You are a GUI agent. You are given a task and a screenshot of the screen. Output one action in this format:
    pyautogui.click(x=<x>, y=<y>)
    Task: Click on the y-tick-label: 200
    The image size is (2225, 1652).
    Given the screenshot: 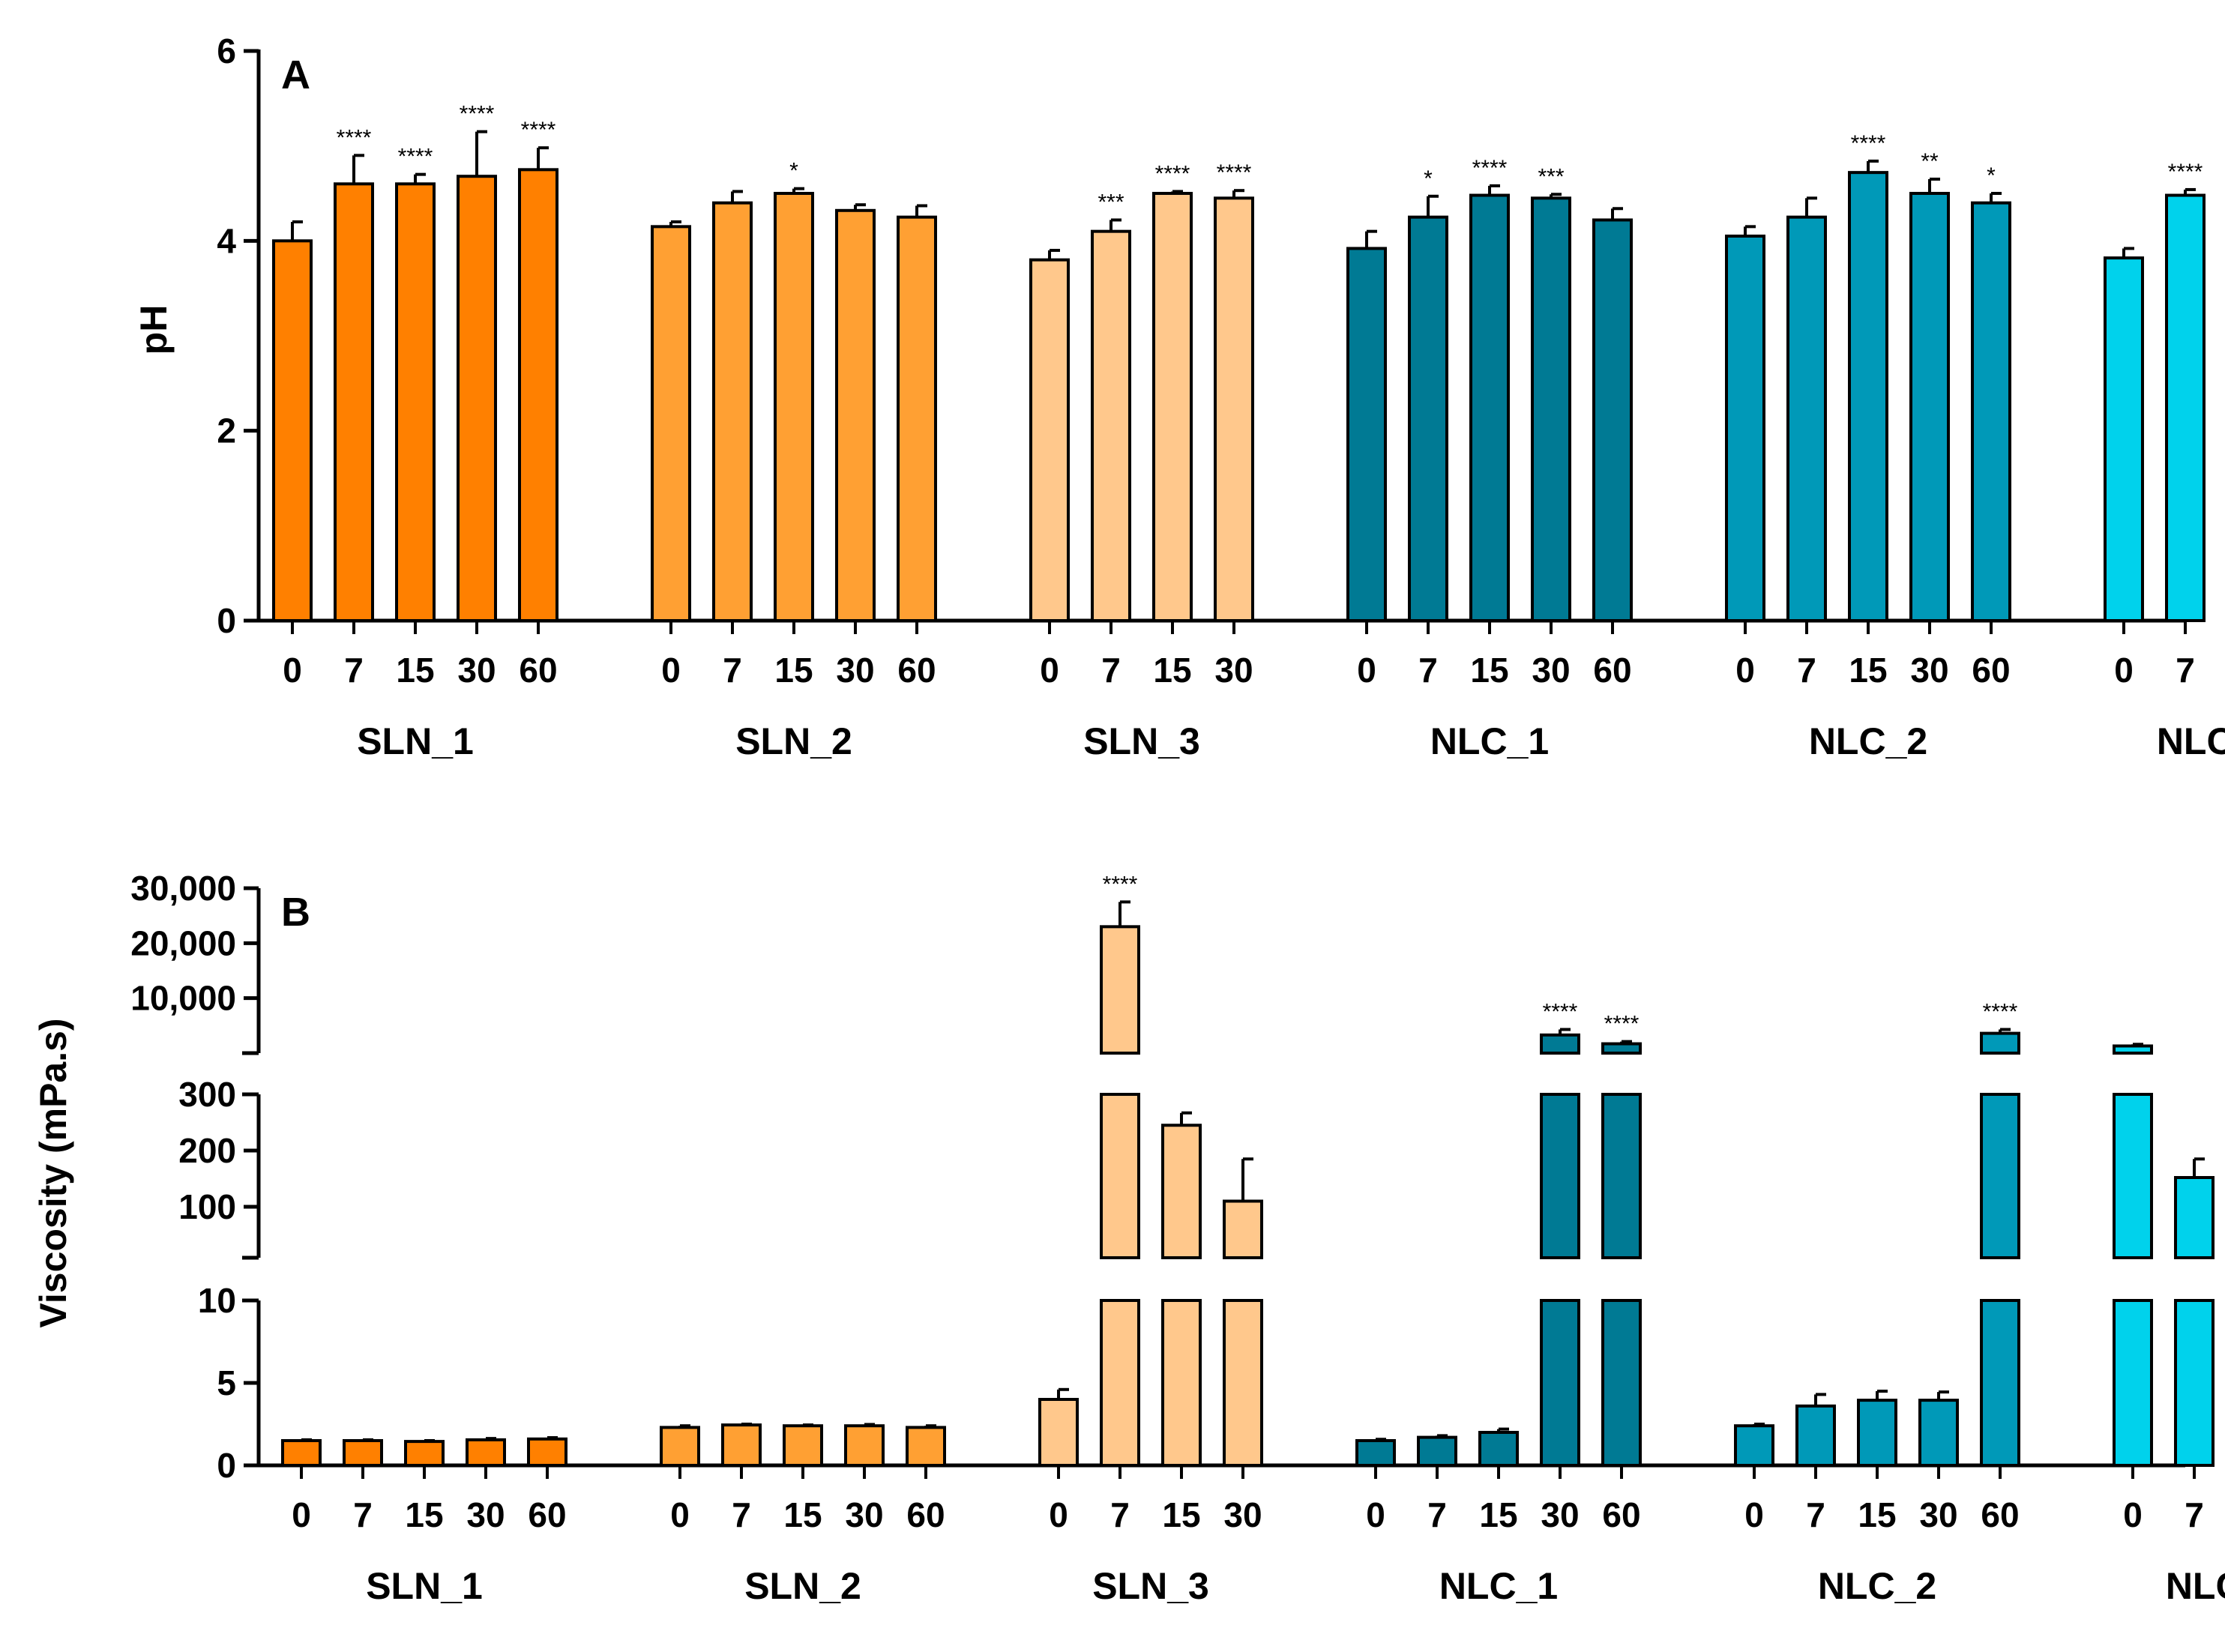 What is the action you would take?
    pyautogui.click(x=207, y=1150)
    